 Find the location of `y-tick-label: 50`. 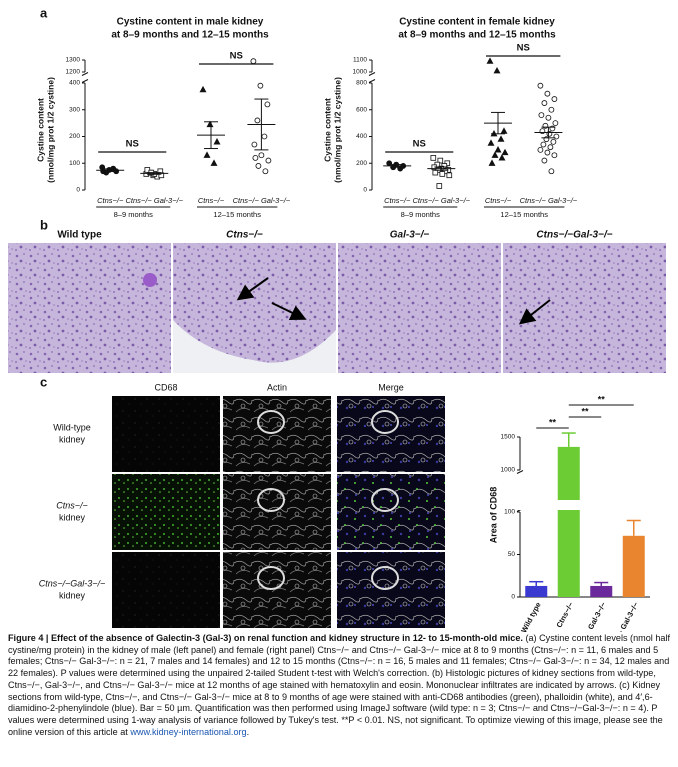

y-tick-label: 50 is located at coordinates (512, 554).